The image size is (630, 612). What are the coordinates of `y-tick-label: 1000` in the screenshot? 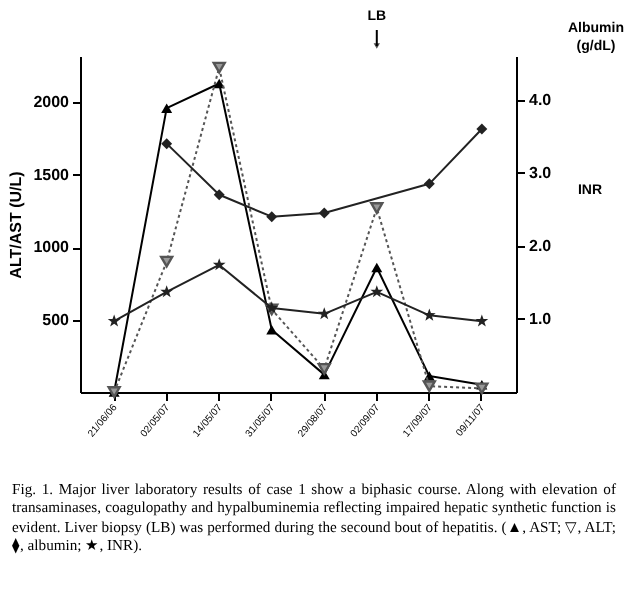 It's located at (52, 247).